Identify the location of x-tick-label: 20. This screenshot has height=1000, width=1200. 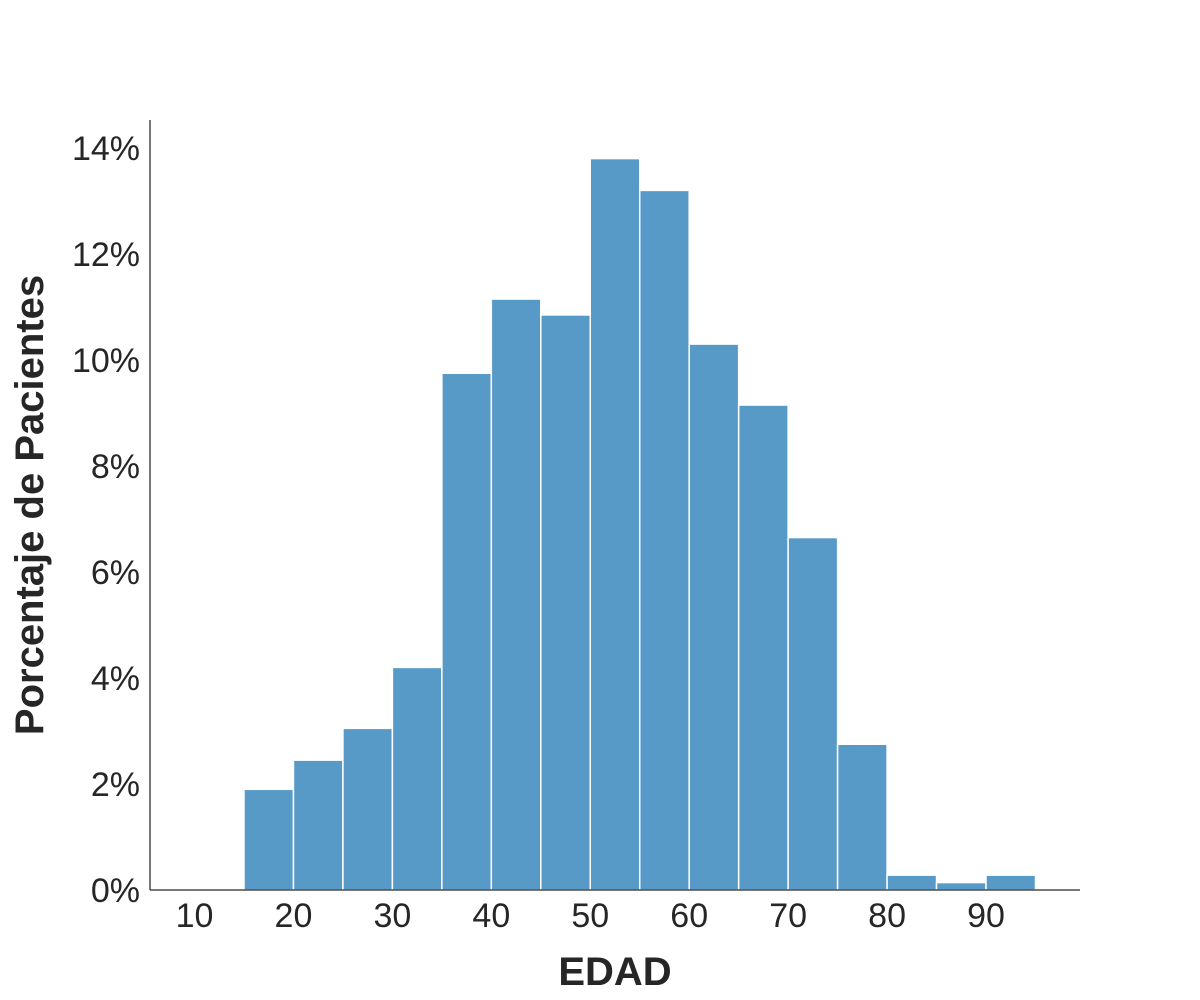
(294, 916).